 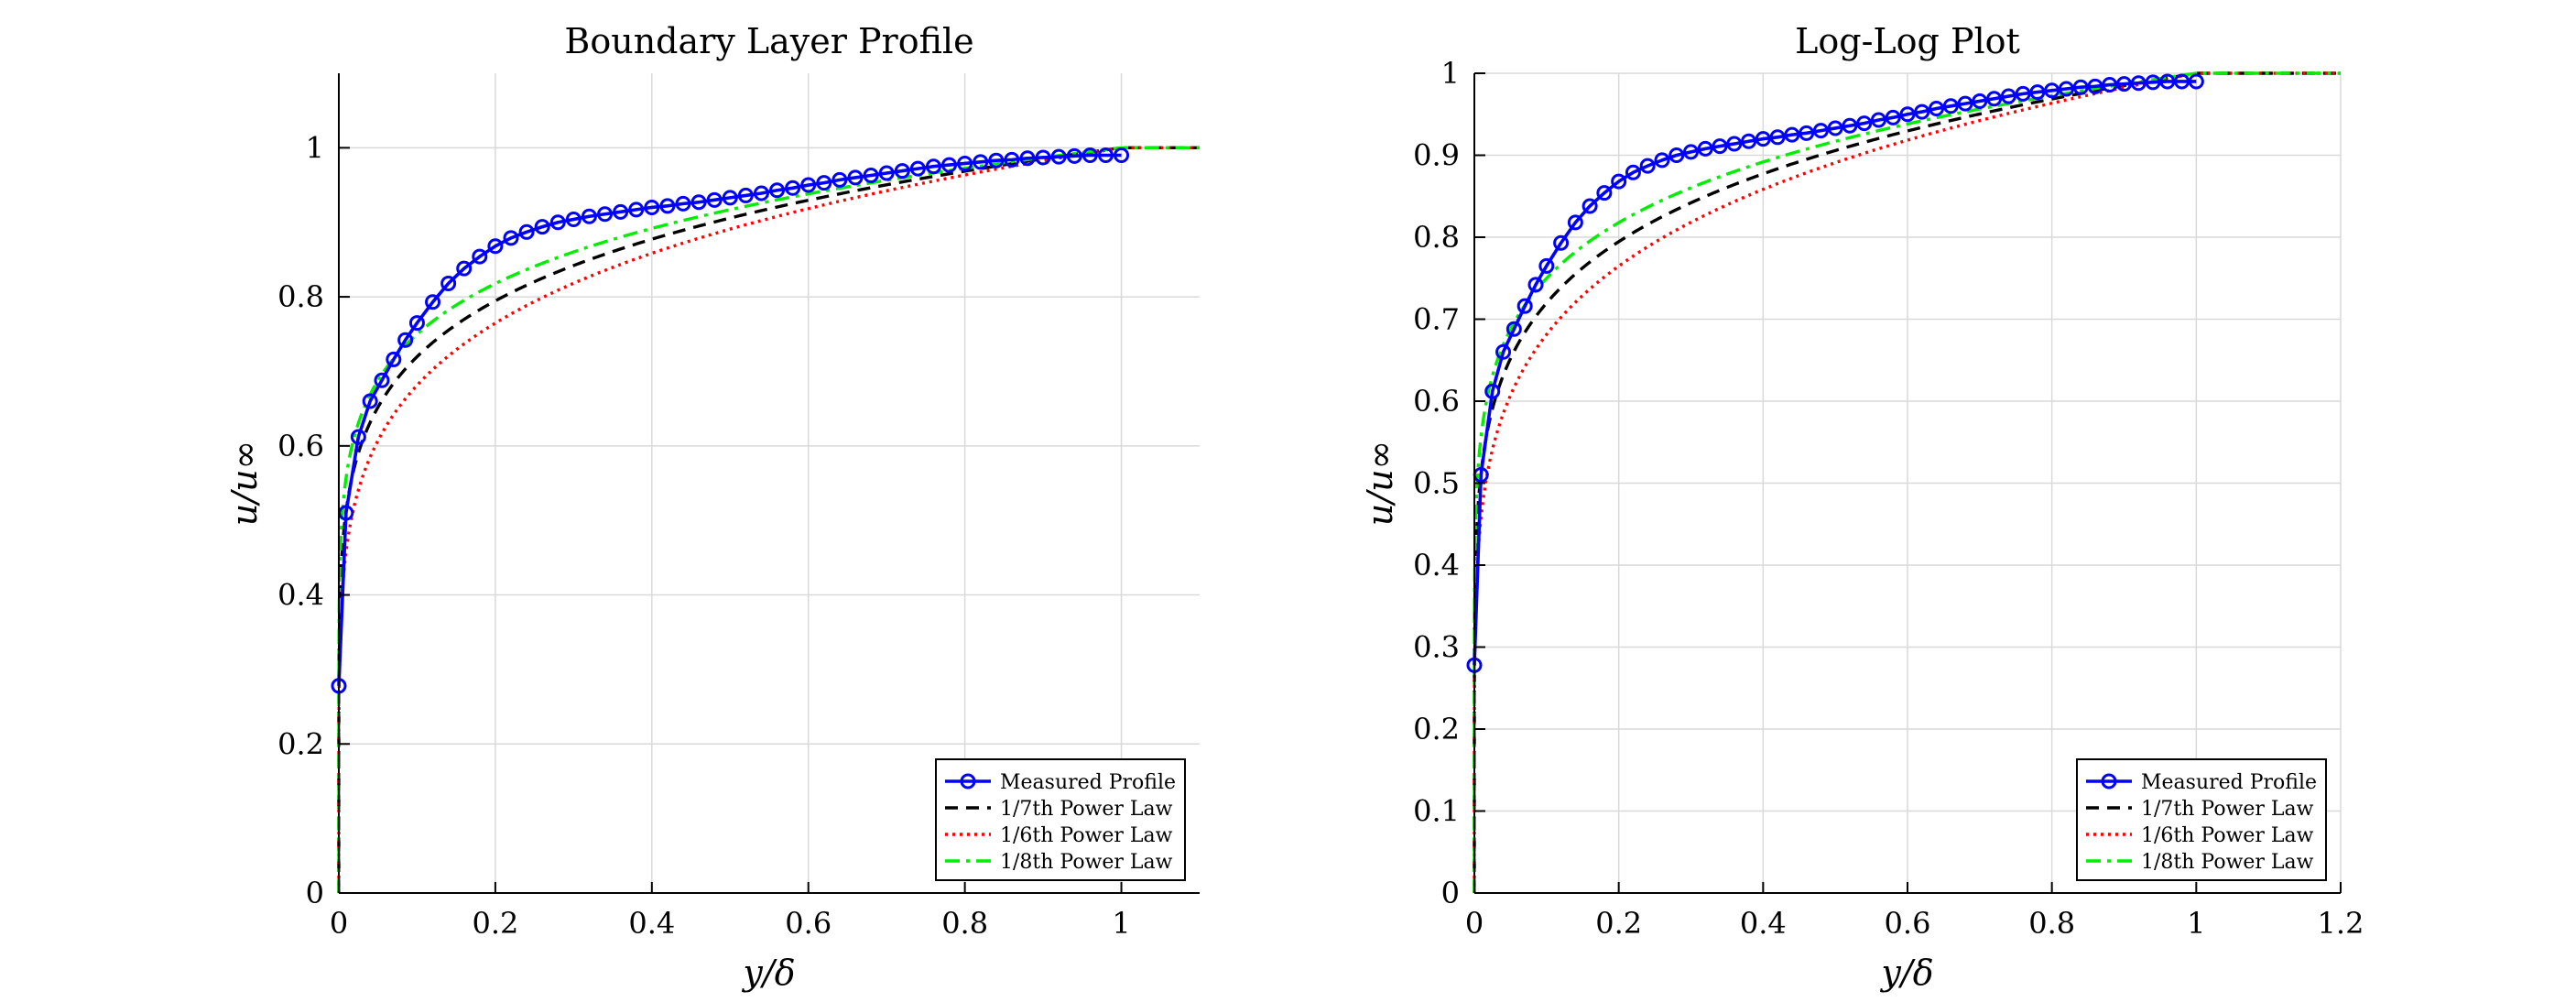 What do you see at coordinates (768, 41) in the screenshot?
I see `chart-title: Boundary Layer Profile` at bounding box center [768, 41].